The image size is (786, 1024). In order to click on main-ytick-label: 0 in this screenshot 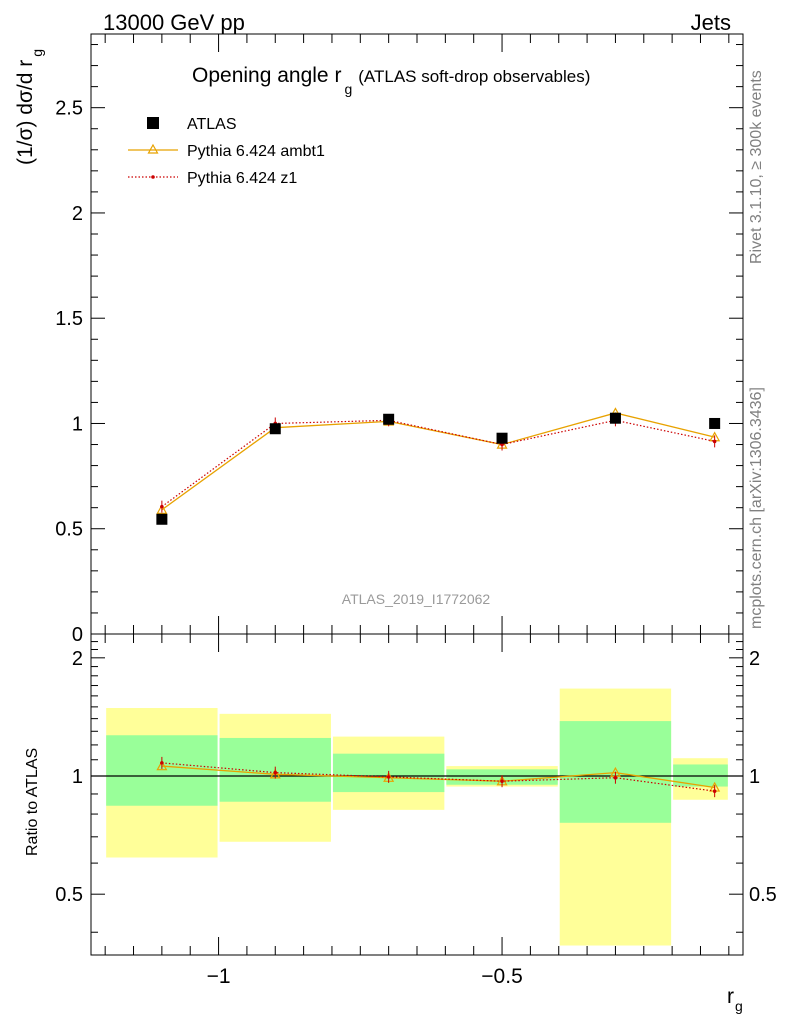, I will do `click(77, 635)`.